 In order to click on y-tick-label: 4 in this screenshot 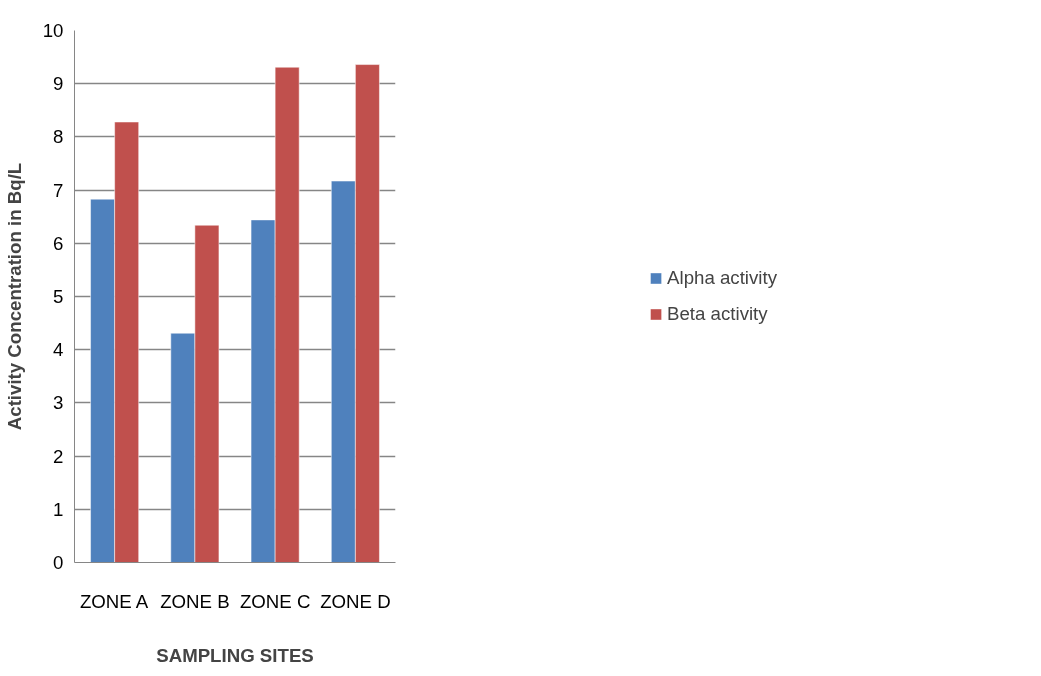, I will do `click(58, 350)`.